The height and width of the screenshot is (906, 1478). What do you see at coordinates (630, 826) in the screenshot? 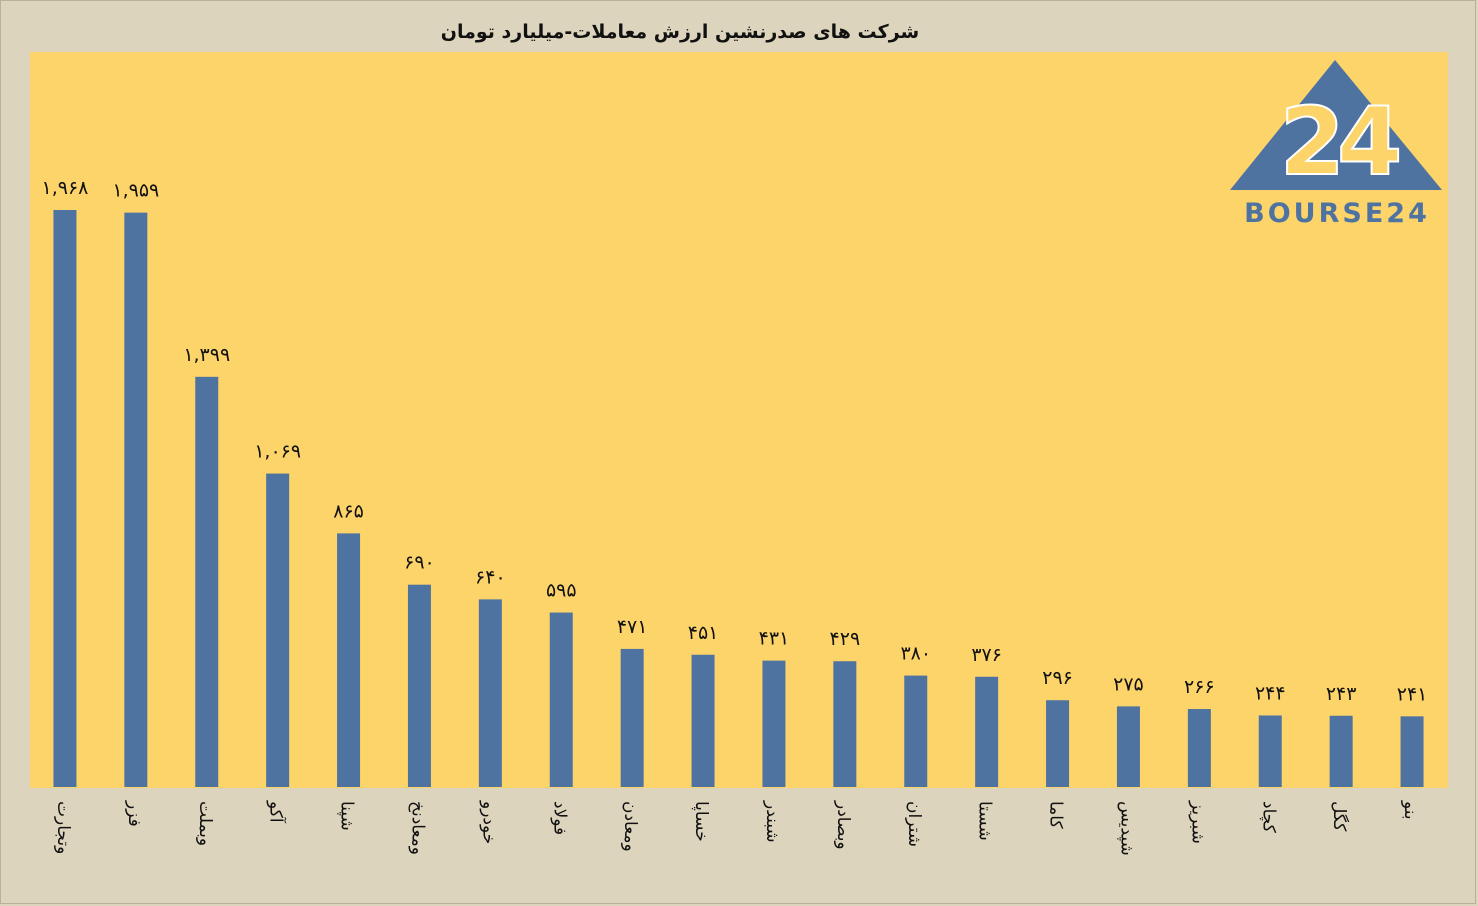
I see `category-label: ومعادن` at bounding box center [630, 826].